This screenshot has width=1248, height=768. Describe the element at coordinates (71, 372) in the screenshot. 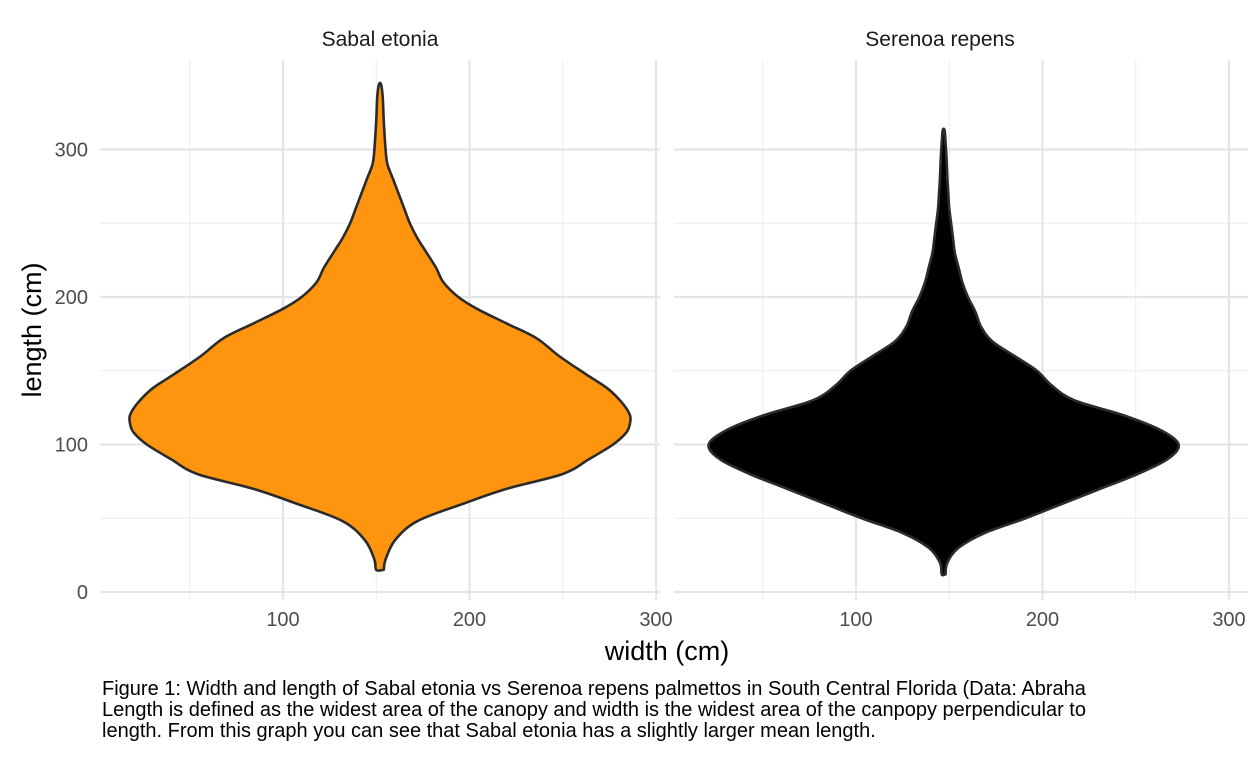

I see `y-axis-ticks: 0 100 200 300` at that location.